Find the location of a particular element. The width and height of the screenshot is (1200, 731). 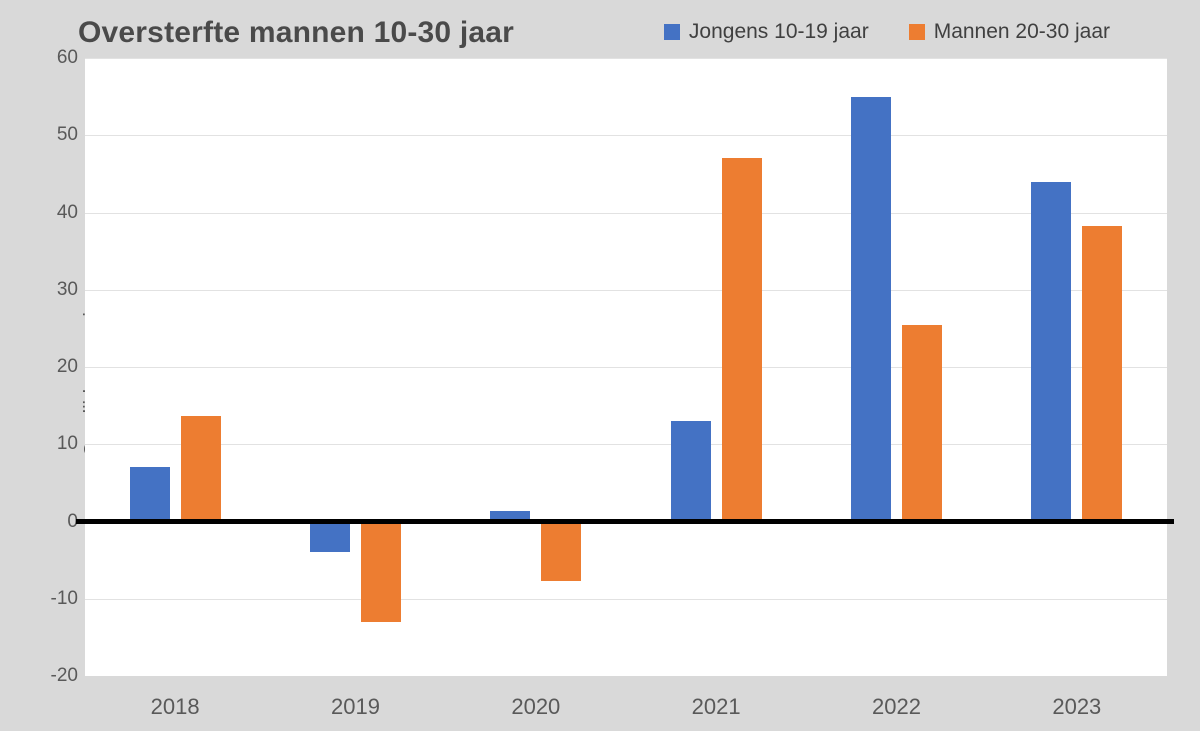

bar-2022-jongens is located at coordinates (871, 309).